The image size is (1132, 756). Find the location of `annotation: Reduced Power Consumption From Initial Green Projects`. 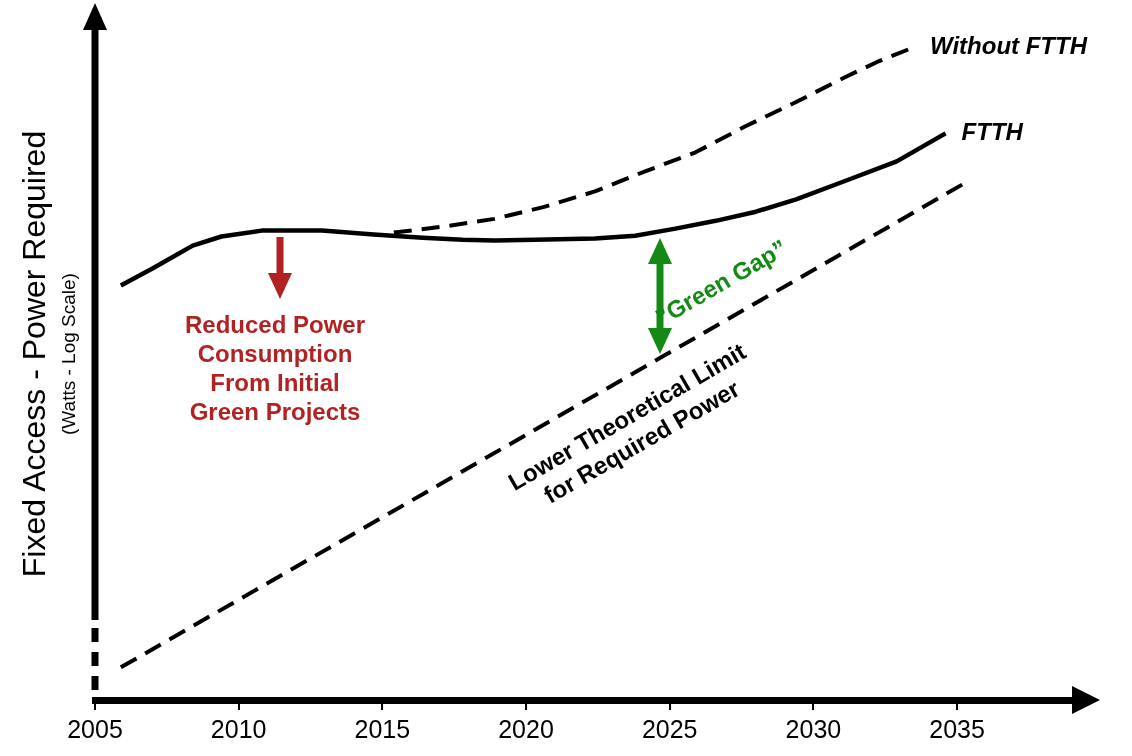

annotation: Reduced Power Consumption From Initial Green Projects is located at coordinates (275, 367).